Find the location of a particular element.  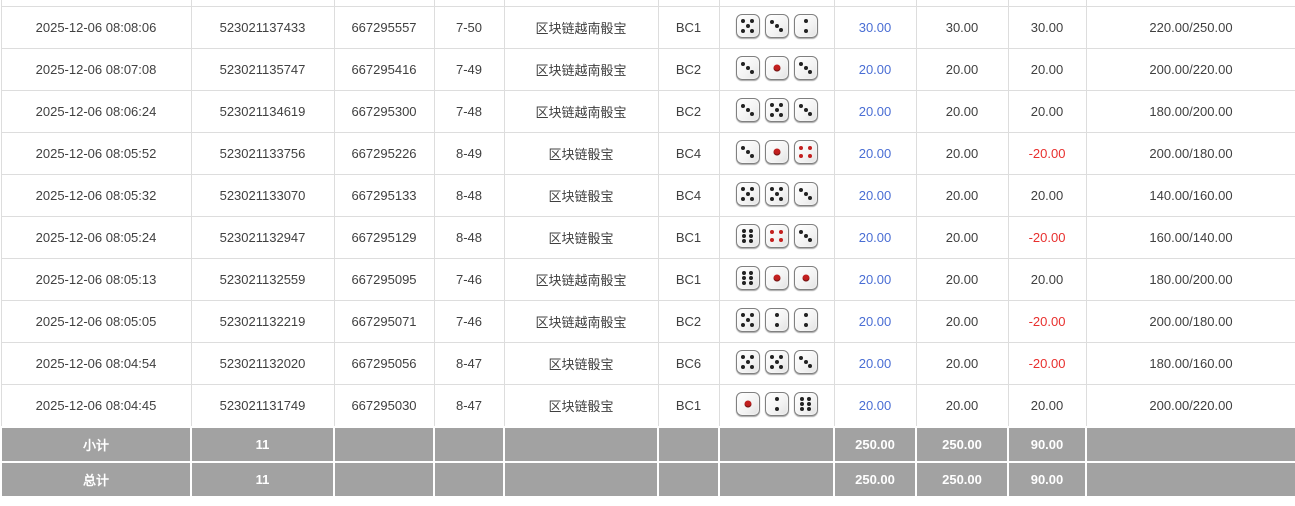

cell-balance: 140.00/160.00 is located at coordinates (1190, 195).